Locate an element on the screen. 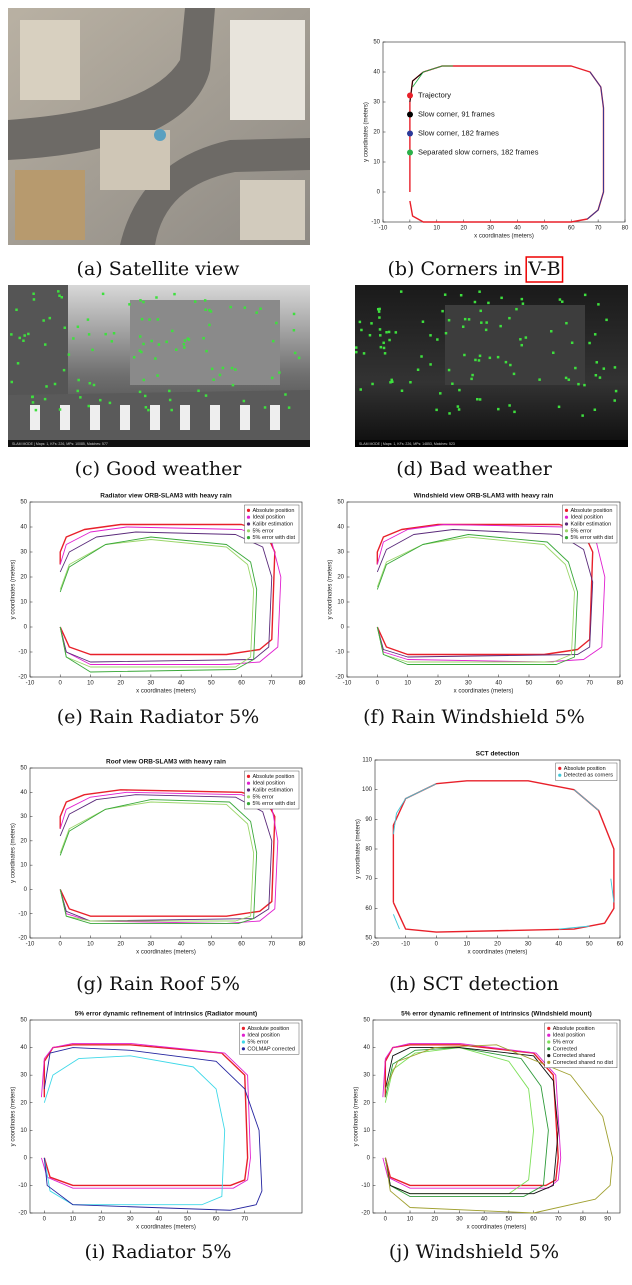 The height and width of the screenshot is (1285, 632). legend-label: Separated slow corners, 182 frames is located at coordinates (478, 151).